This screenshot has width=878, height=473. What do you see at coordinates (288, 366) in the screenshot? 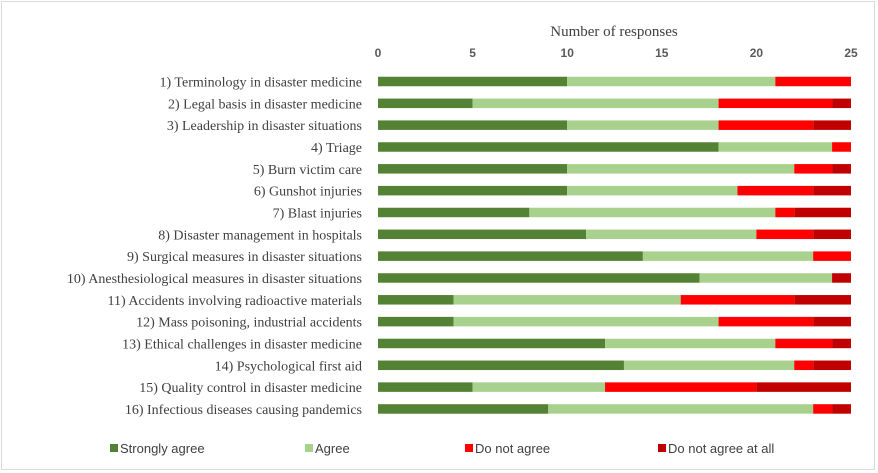
I see `category-label: 14) Psychological first aid` at bounding box center [288, 366].